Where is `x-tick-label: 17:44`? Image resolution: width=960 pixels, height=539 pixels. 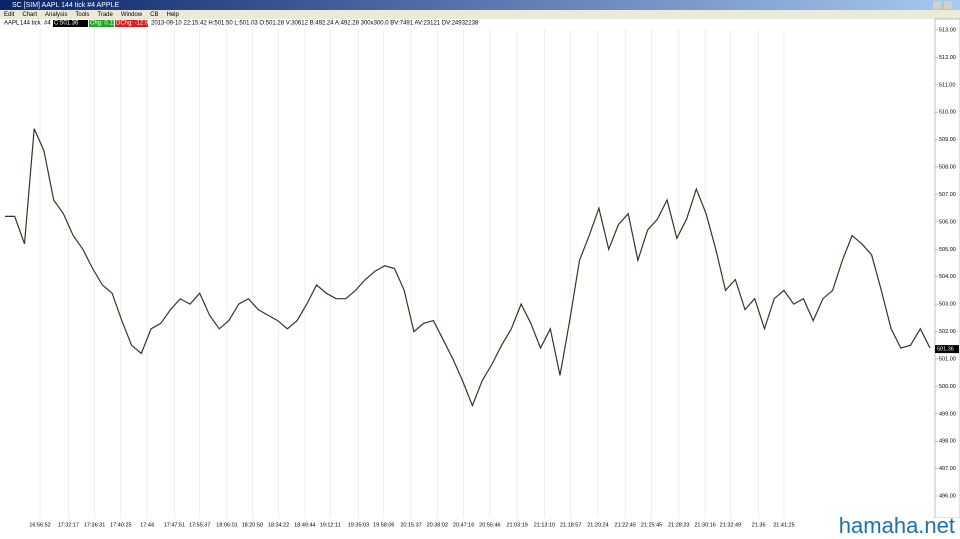
x-tick-label: 17:44 is located at coordinates (147, 525).